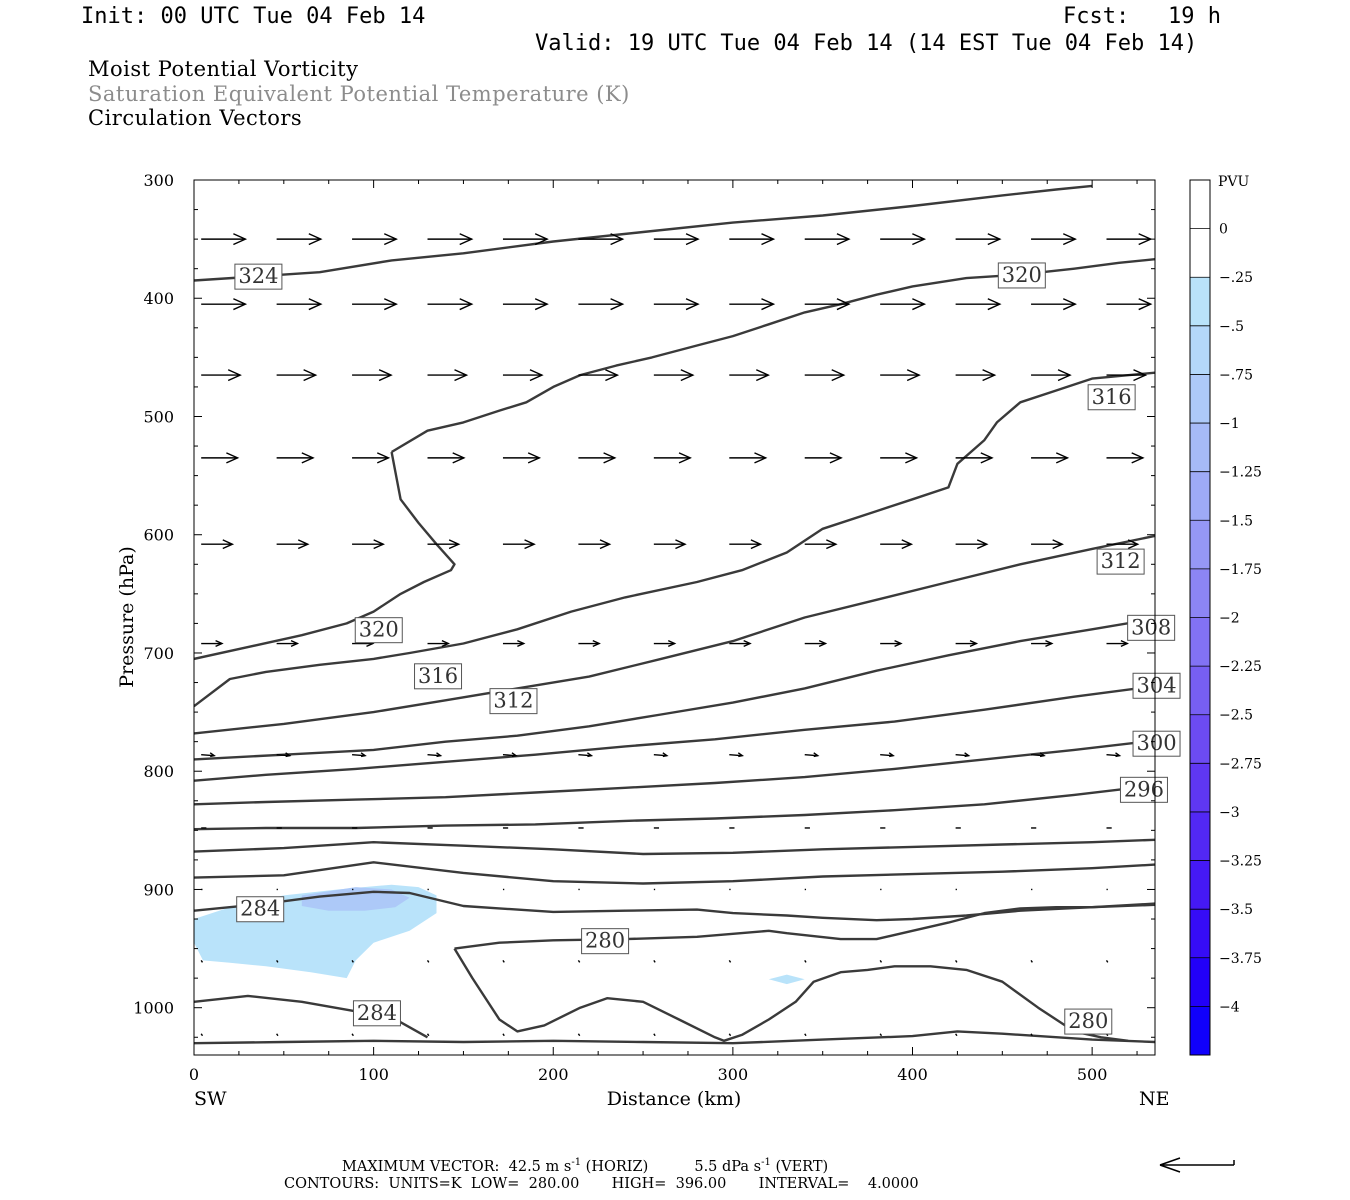 This screenshot has width=1350, height=1200. I want to click on contour-label-14: 284, so click(260, 909).